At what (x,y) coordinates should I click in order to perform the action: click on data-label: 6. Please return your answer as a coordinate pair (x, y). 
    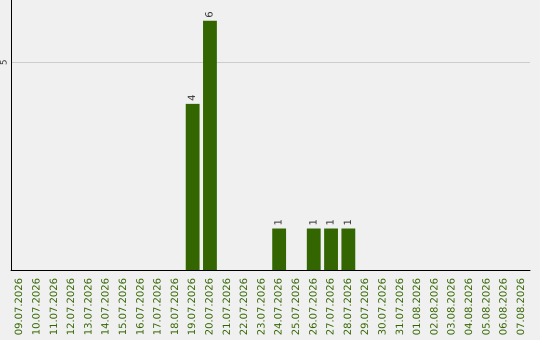
    Looking at the image, I should click on (210, 14).